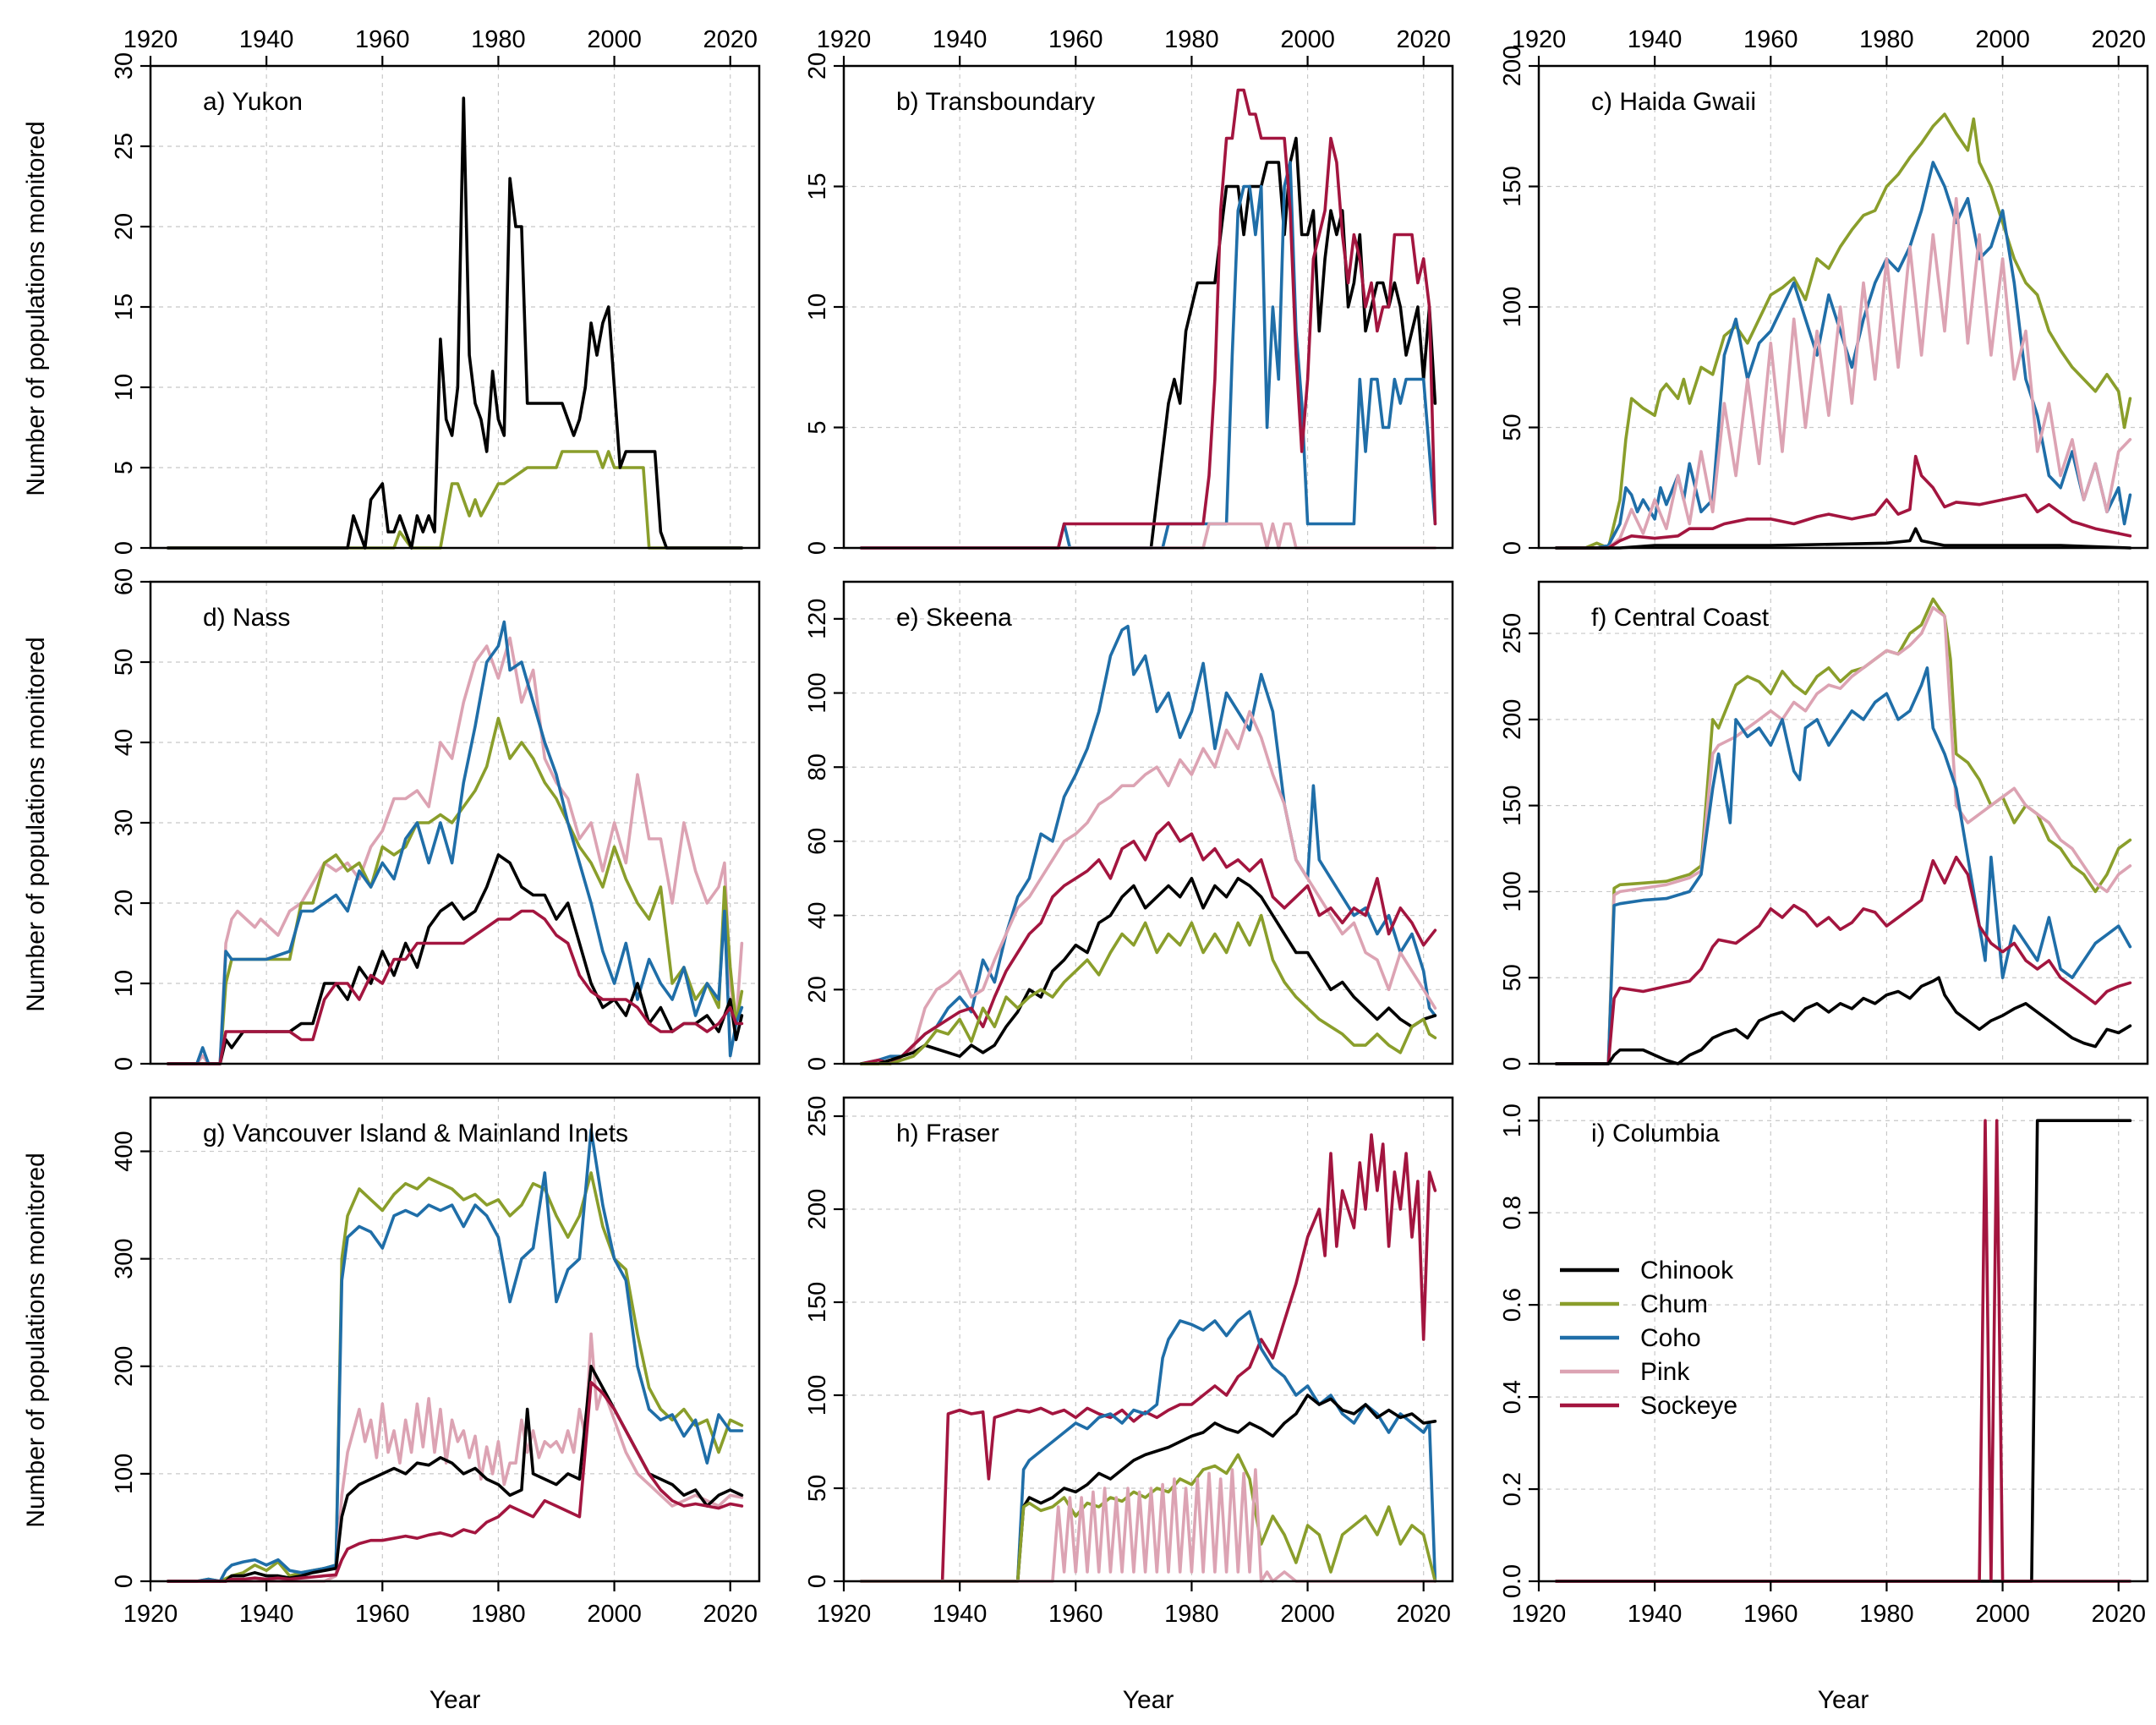  I want to click on panel-title: f) Central Coast, so click(1680, 618).